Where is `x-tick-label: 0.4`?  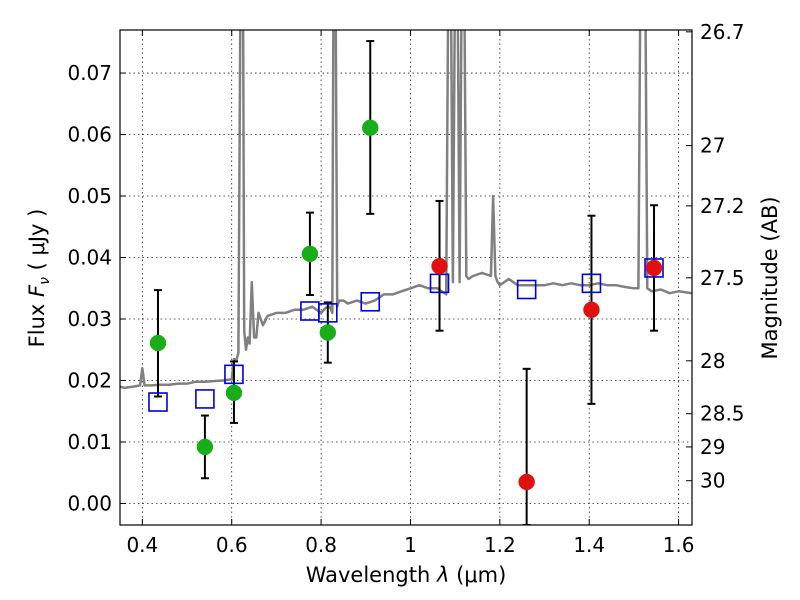 x-tick-label: 0.4 is located at coordinates (142, 545).